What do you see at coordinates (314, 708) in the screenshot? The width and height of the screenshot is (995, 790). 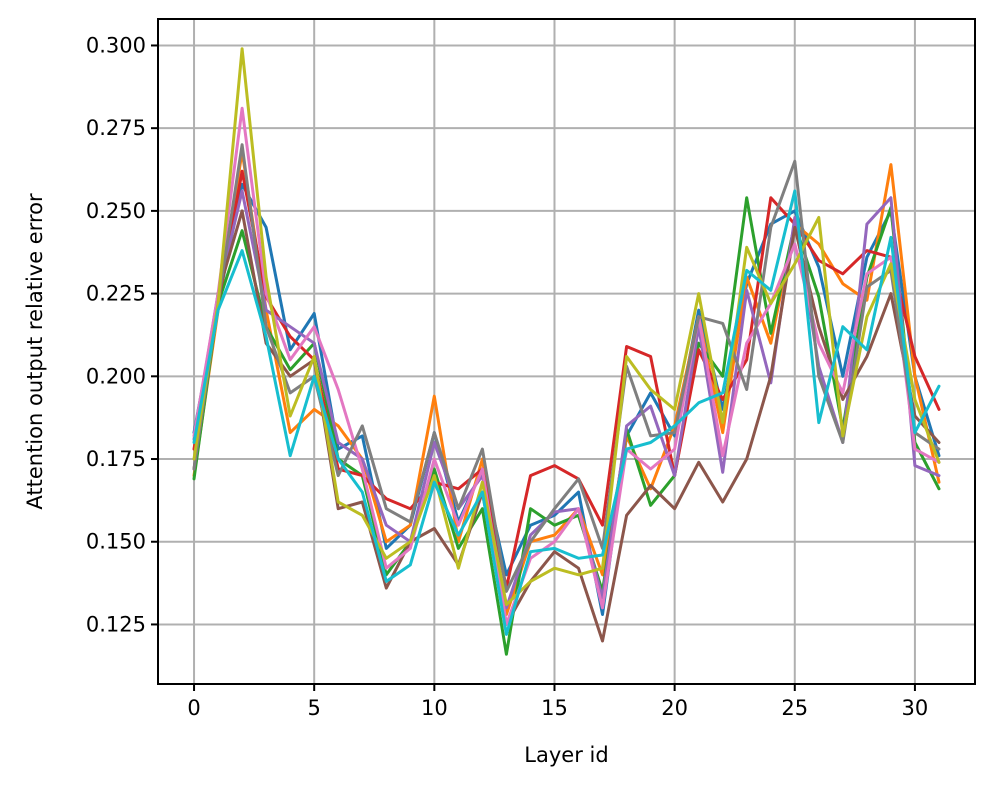 I see `x-tick-label: 5` at bounding box center [314, 708].